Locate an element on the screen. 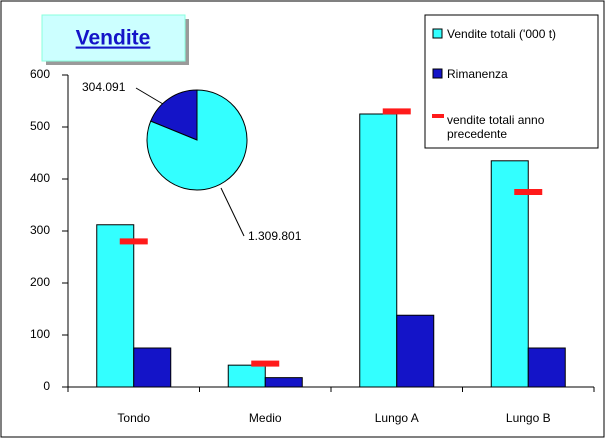 Image resolution: width=606 pixels, height=439 pixels. pie-label: 304.091 is located at coordinates (104, 87).